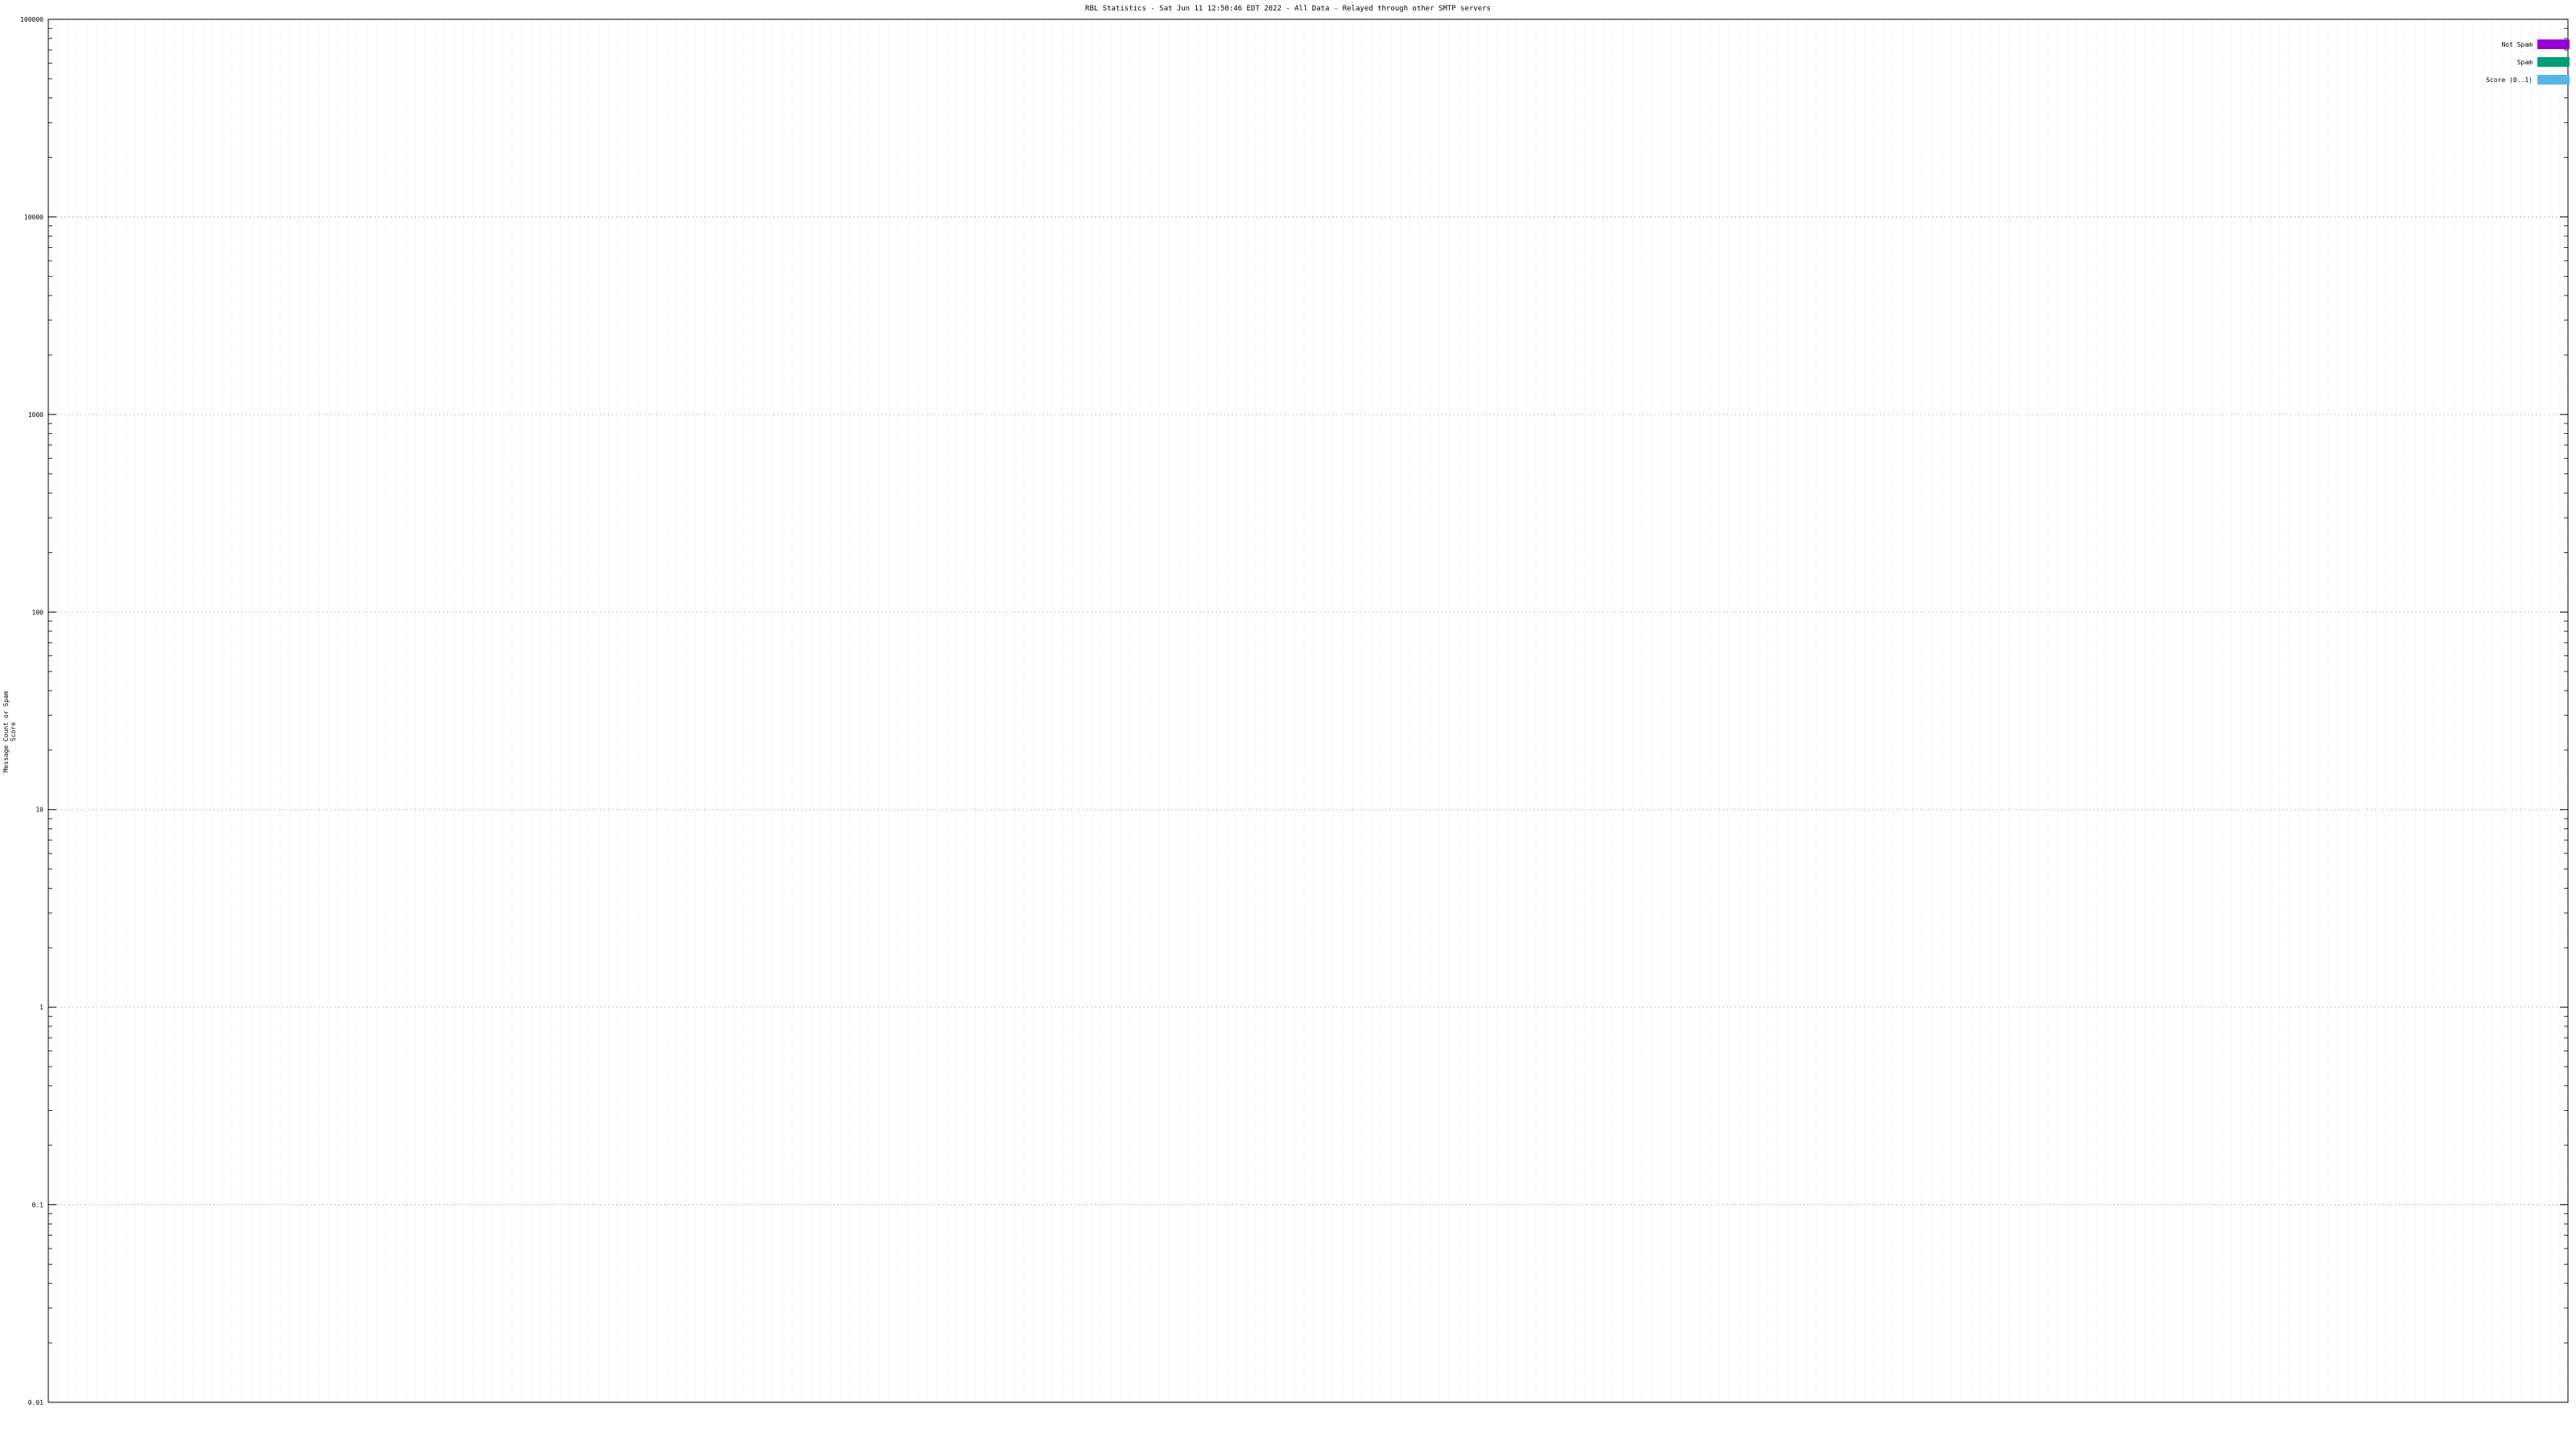 Image resolution: width=2576 pixels, height=1449 pixels. Describe the element at coordinates (35, 415) in the screenshot. I see `y-tick-label: 1000` at that location.